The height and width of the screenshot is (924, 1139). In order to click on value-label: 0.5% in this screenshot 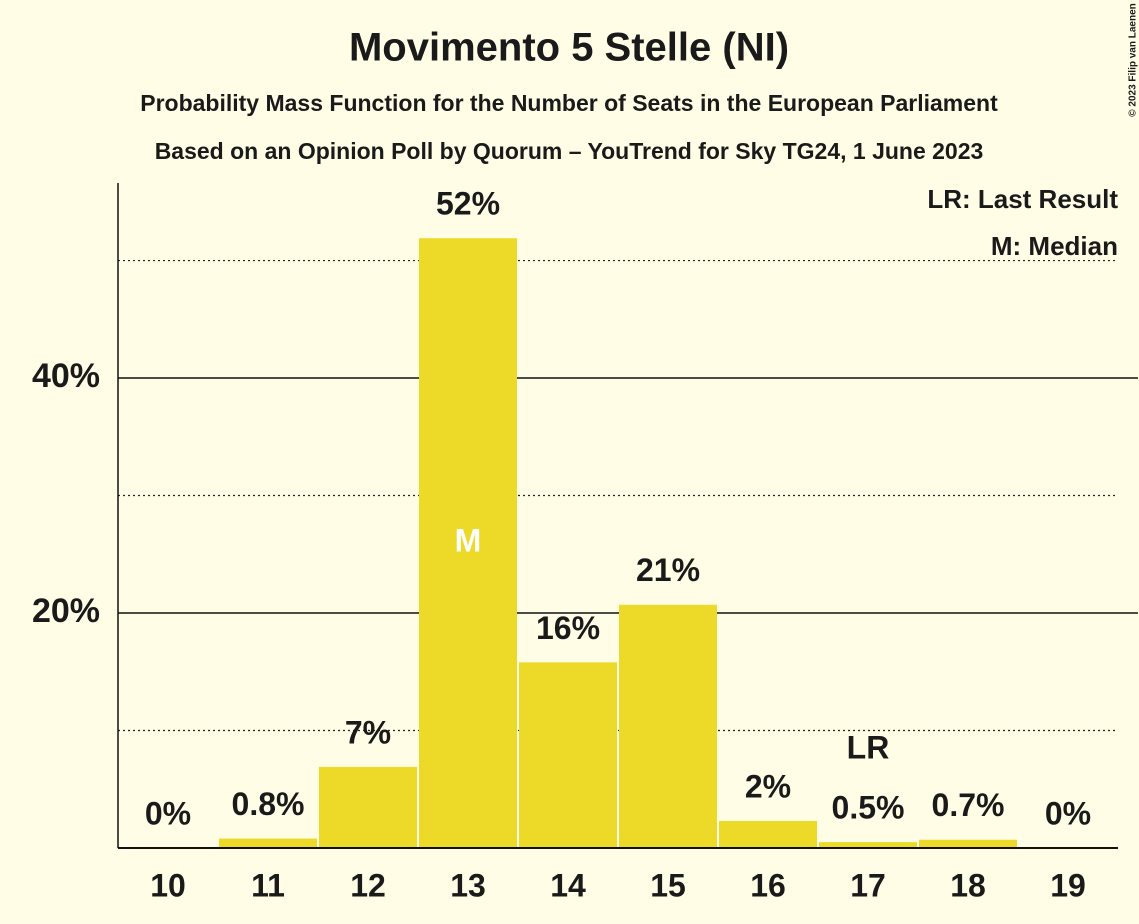, I will do `click(868, 808)`.